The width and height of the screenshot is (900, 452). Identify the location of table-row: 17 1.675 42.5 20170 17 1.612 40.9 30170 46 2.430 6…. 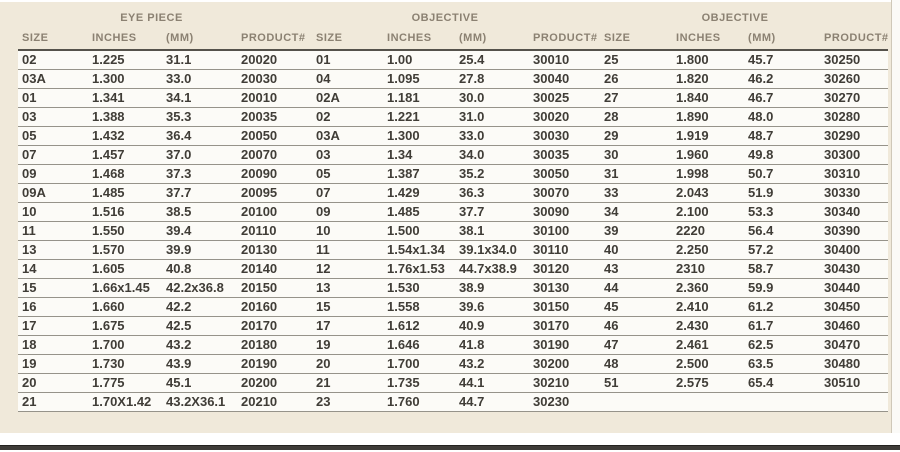
(453, 326).